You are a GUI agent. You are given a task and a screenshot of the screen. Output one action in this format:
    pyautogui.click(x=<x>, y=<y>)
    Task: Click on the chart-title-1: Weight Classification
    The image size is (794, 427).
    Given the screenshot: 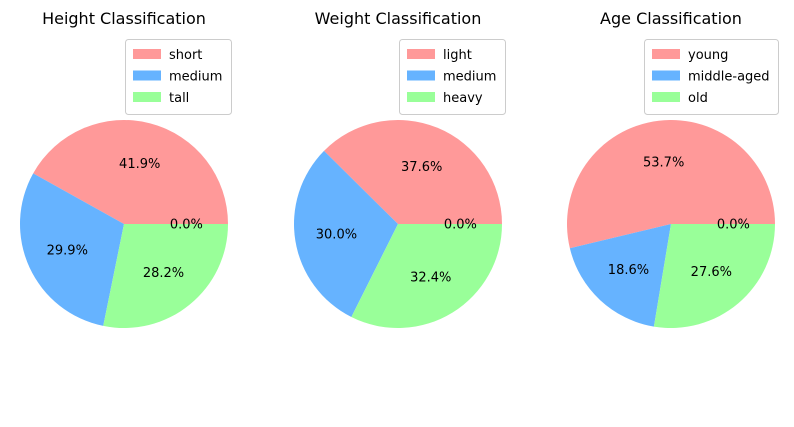 What is the action you would take?
    pyautogui.click(x=398, y=18)
    